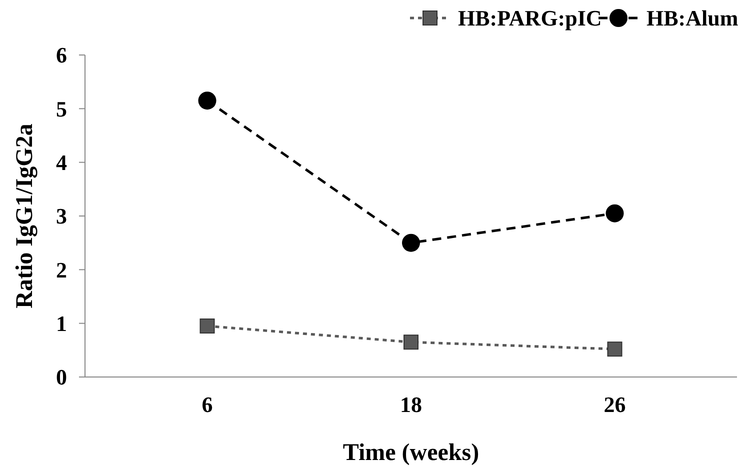 The image size is (749, 472). Describe the element at coordinates (61, 269) in the screenshot. I see `y-tick-label: 2` at that location.